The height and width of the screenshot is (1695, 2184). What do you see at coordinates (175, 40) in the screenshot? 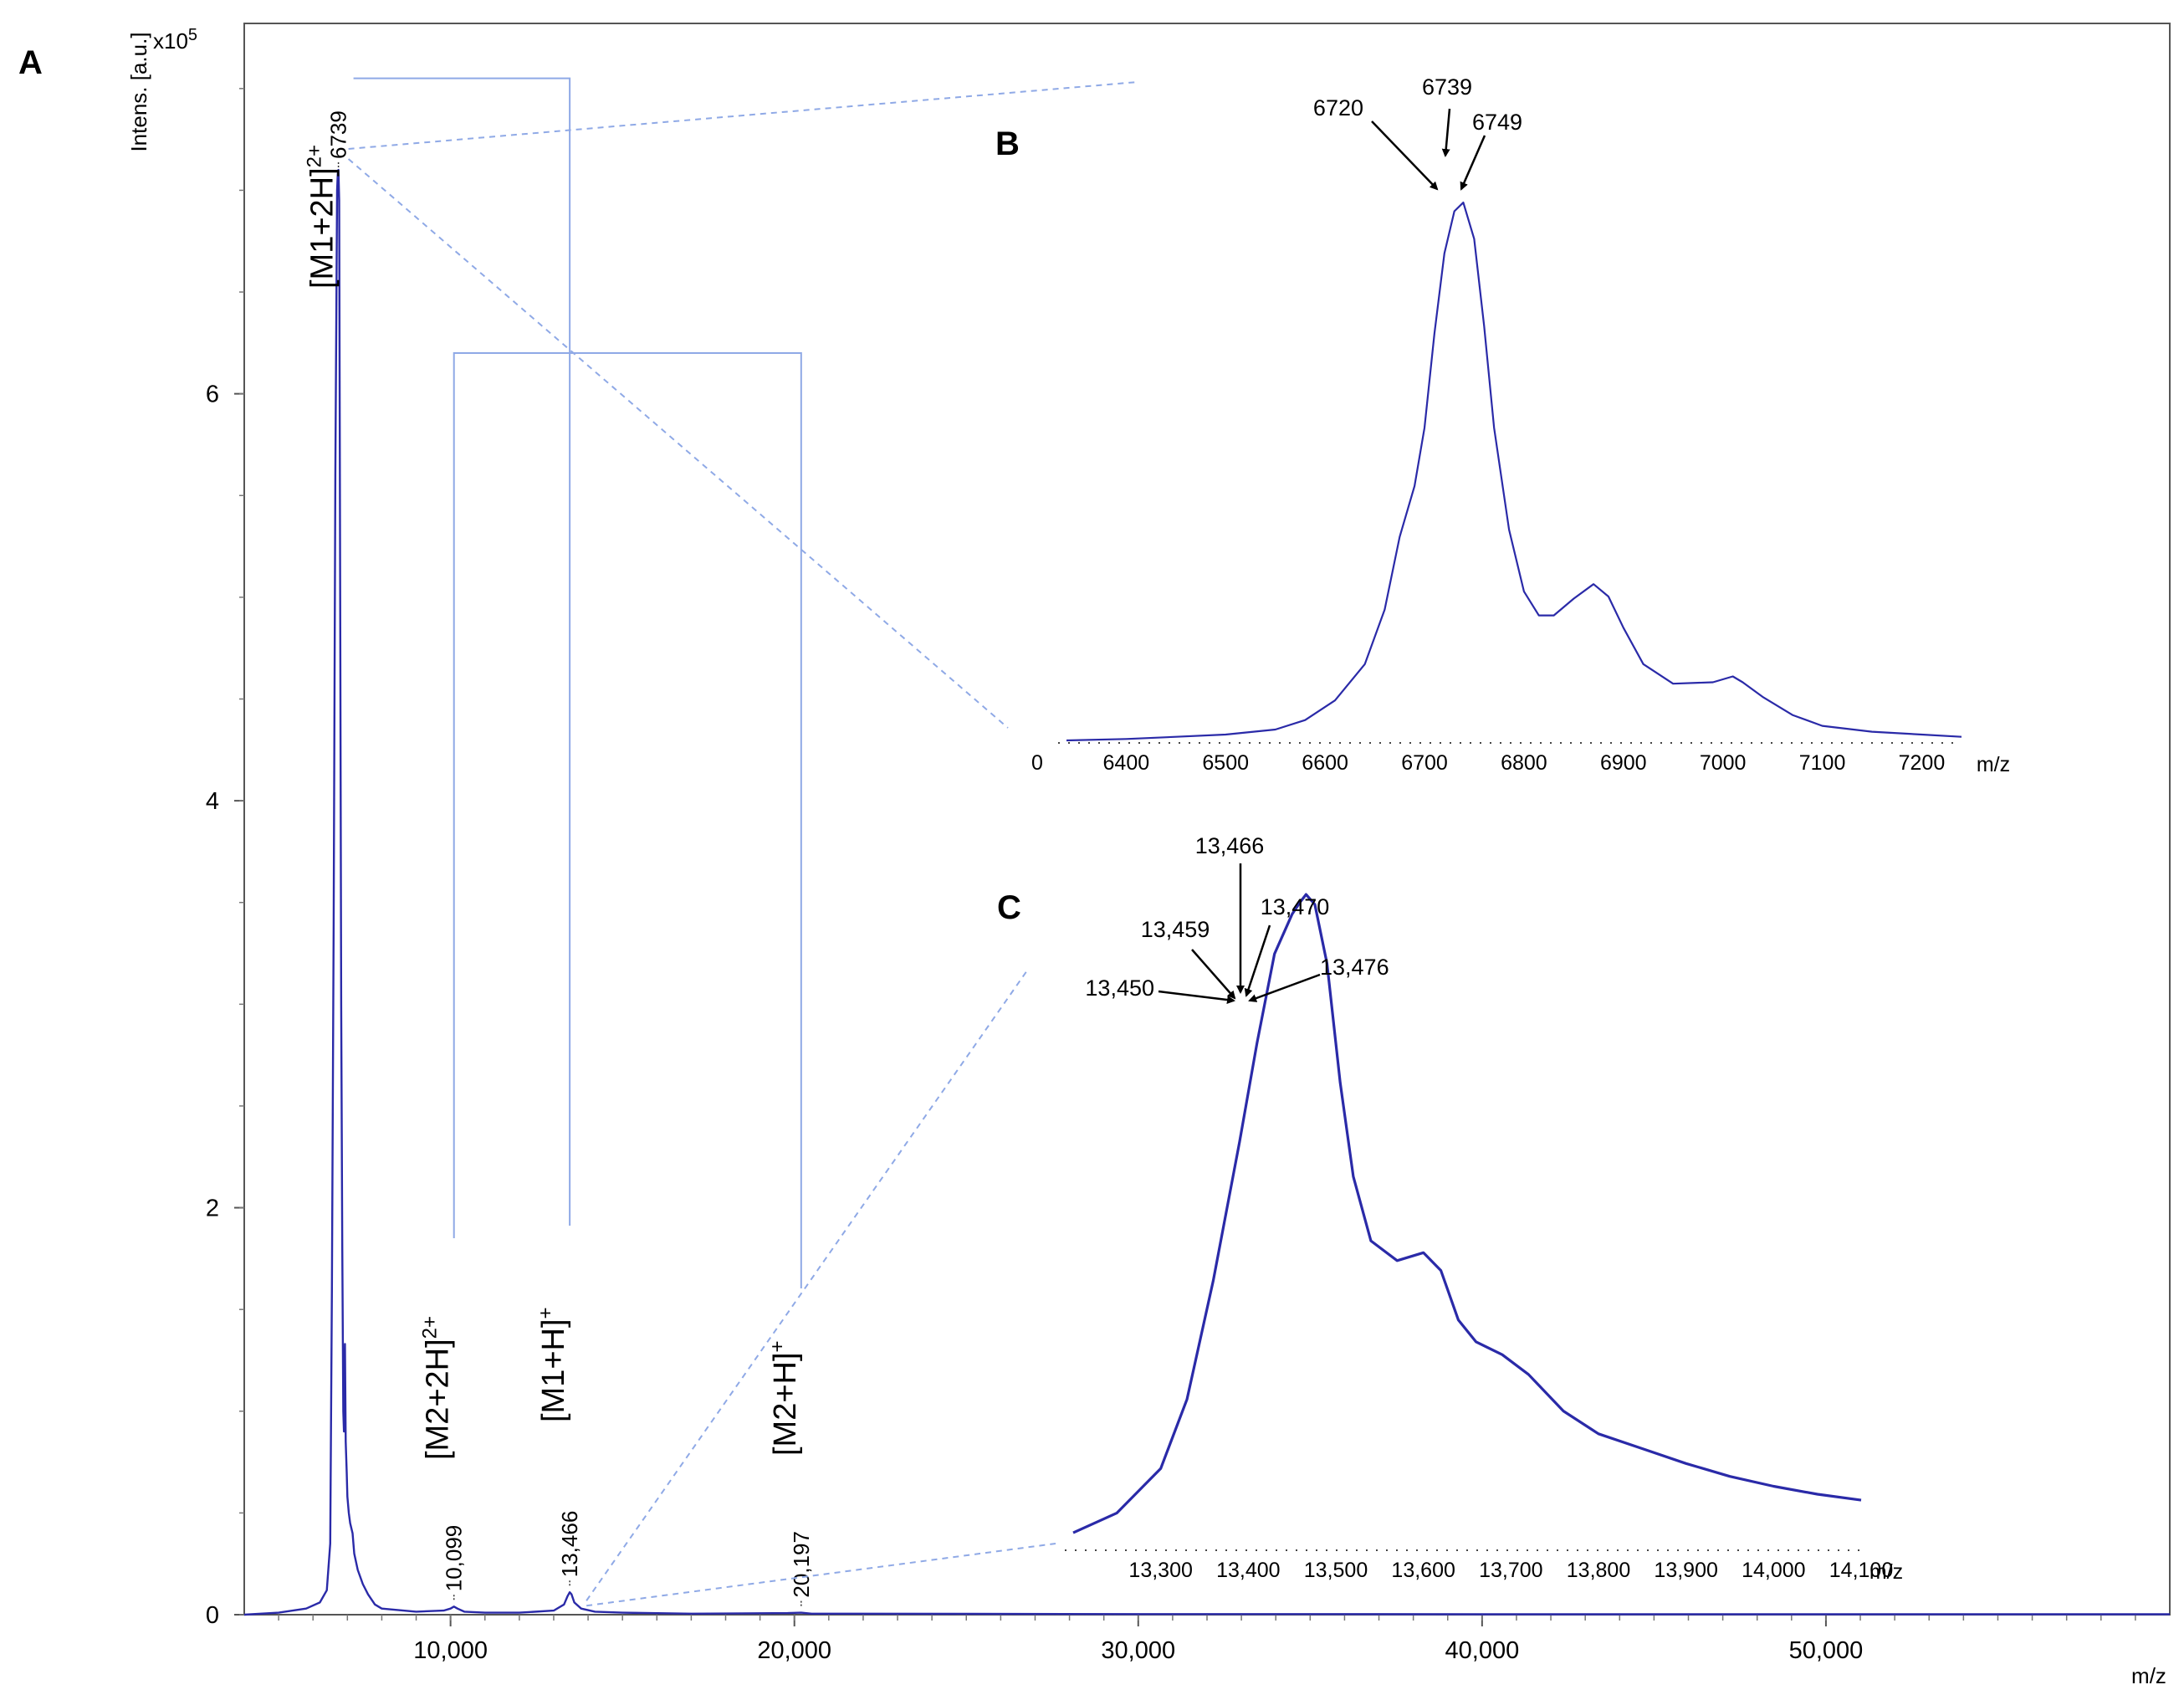
I see `y-axis-multiplier: x105` at bounding box center [175, 40].